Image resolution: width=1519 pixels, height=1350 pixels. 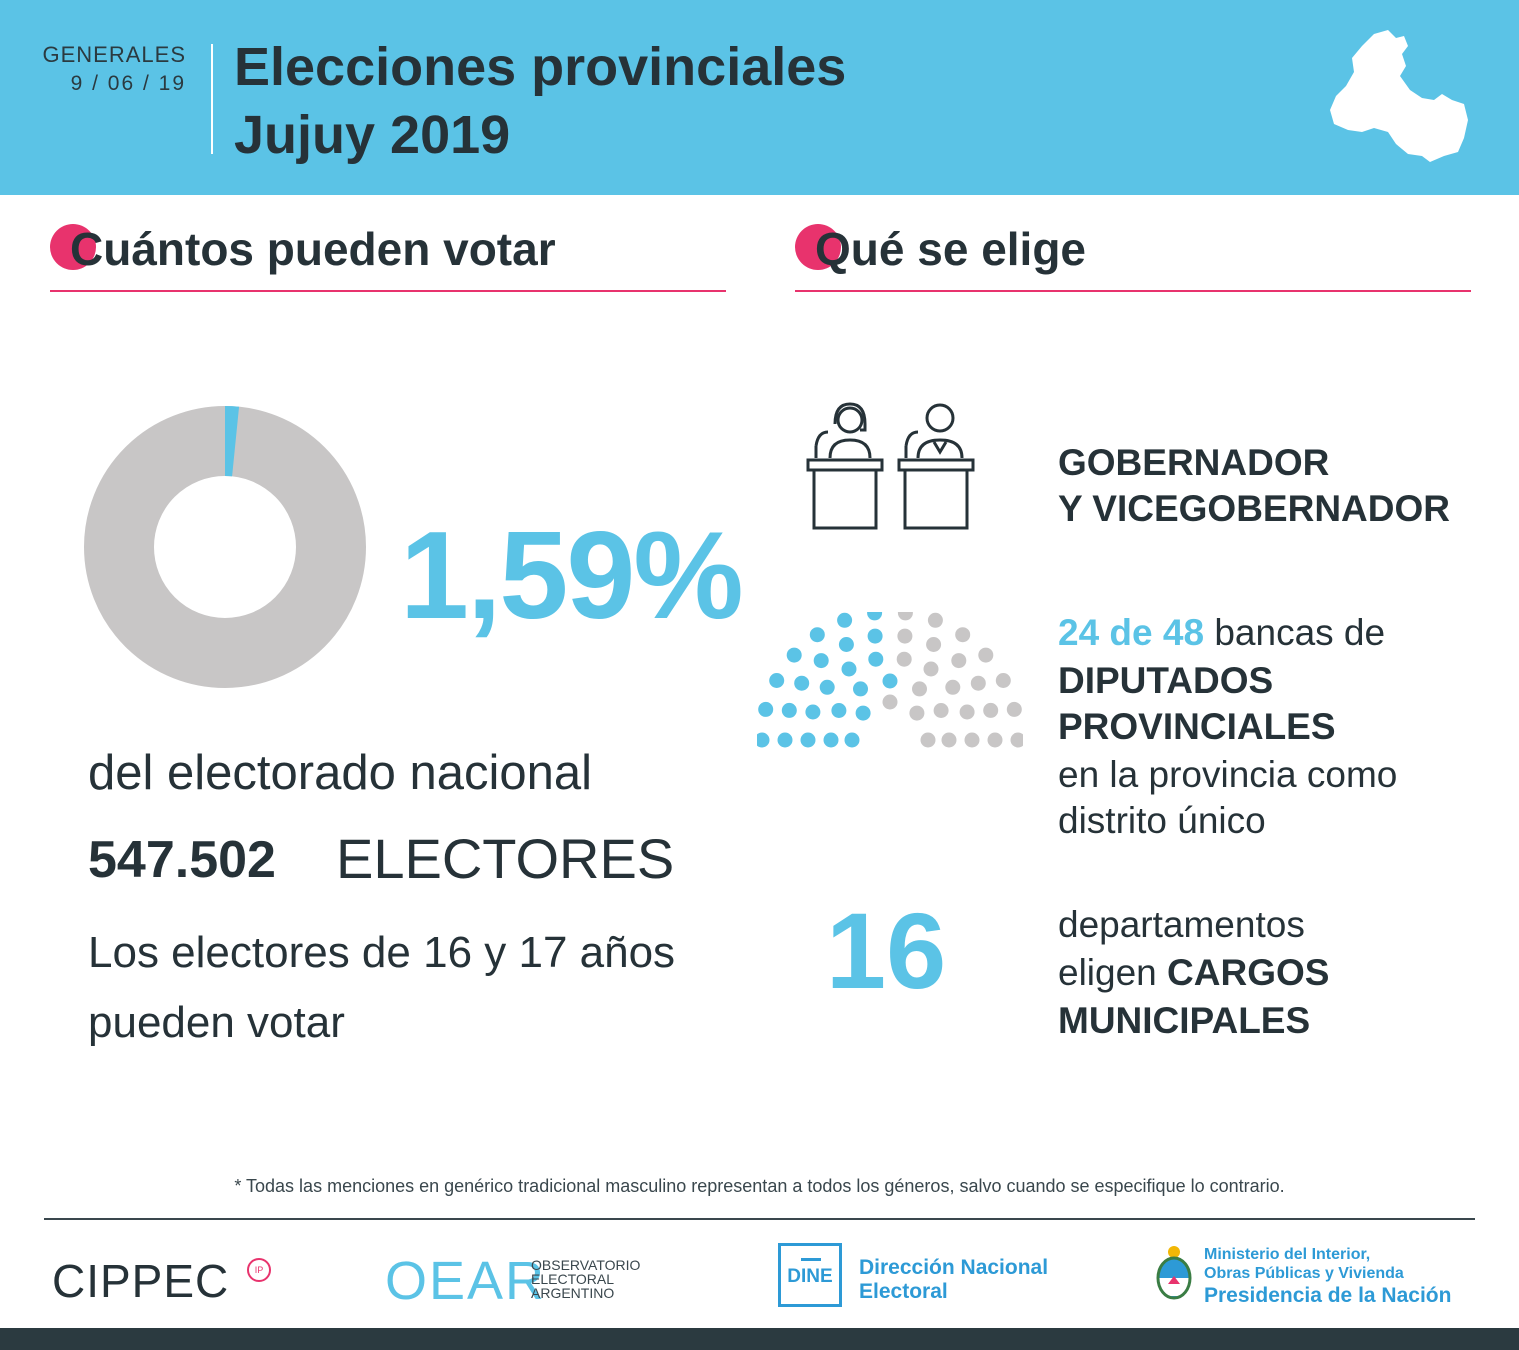 What do you see at coordinates (1162, 820) in the screenshot?
I see `diputados-line4: distrito único` at bounding box center [1162, 820].